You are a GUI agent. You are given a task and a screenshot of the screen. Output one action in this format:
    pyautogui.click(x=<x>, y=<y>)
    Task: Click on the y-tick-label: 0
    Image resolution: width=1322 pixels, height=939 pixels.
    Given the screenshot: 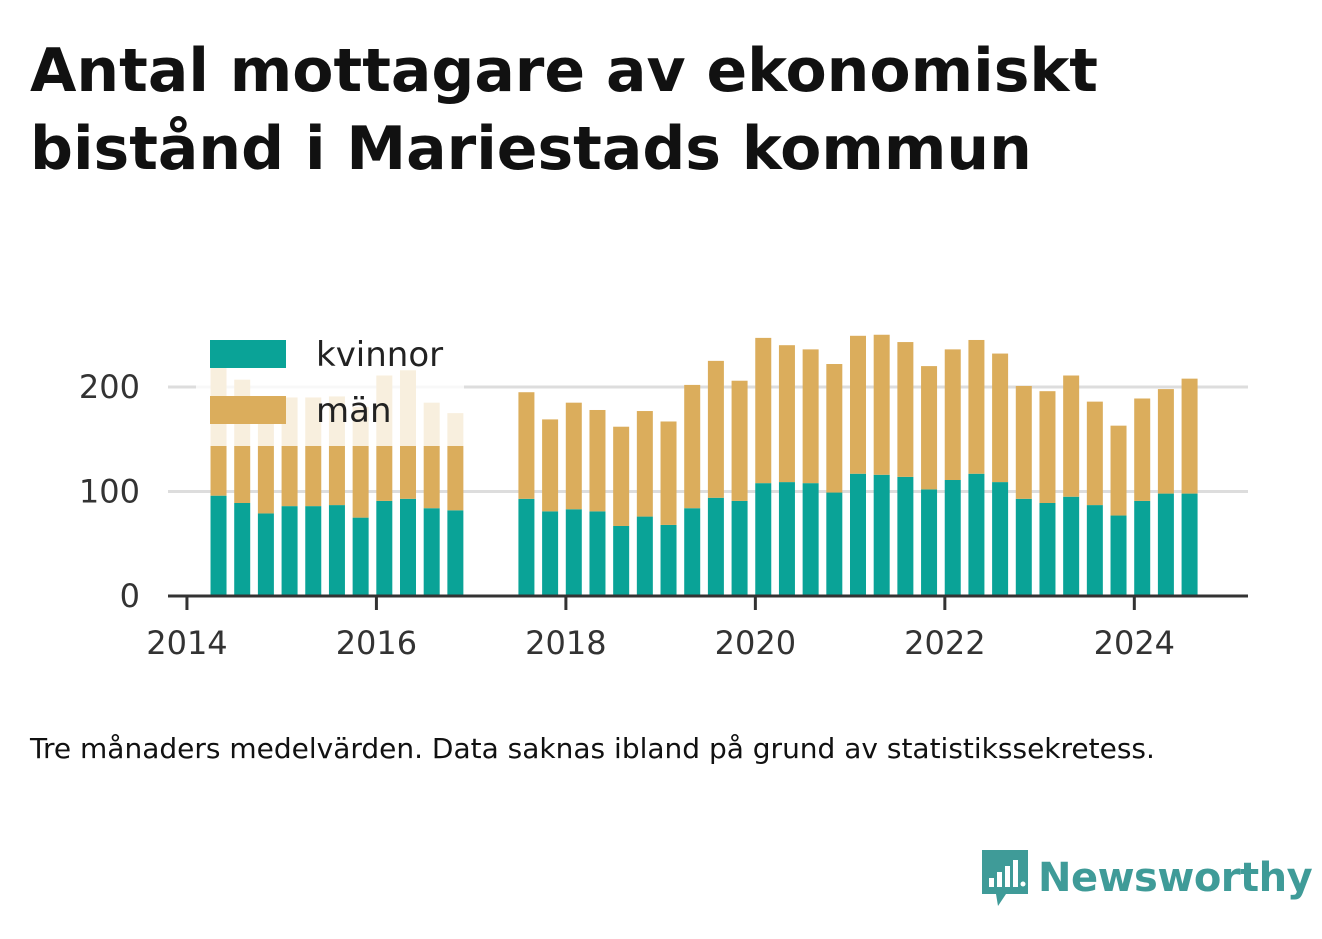 What is the action you would take?
    pyautogui.click(x=130, y=596)
    